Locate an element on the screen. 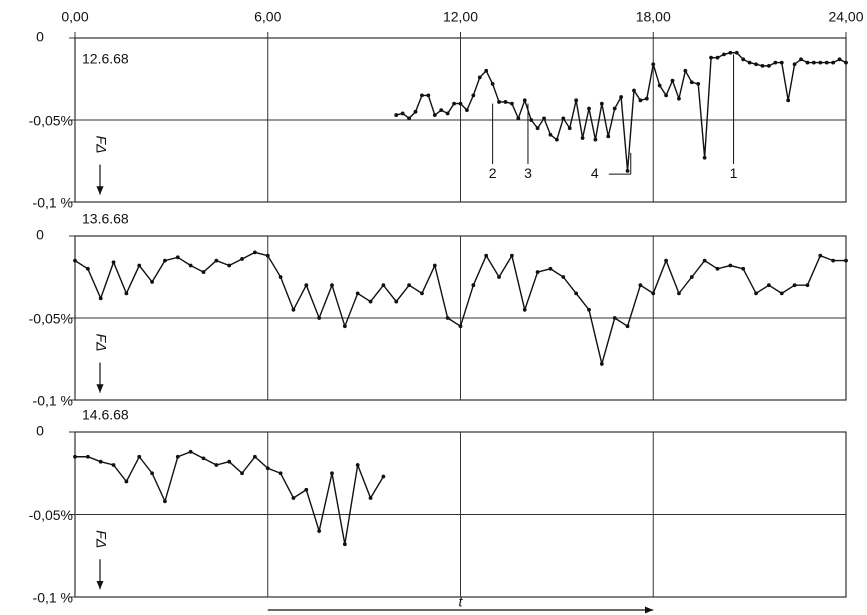  annotation: 4 is located at coordinates (595, 173).